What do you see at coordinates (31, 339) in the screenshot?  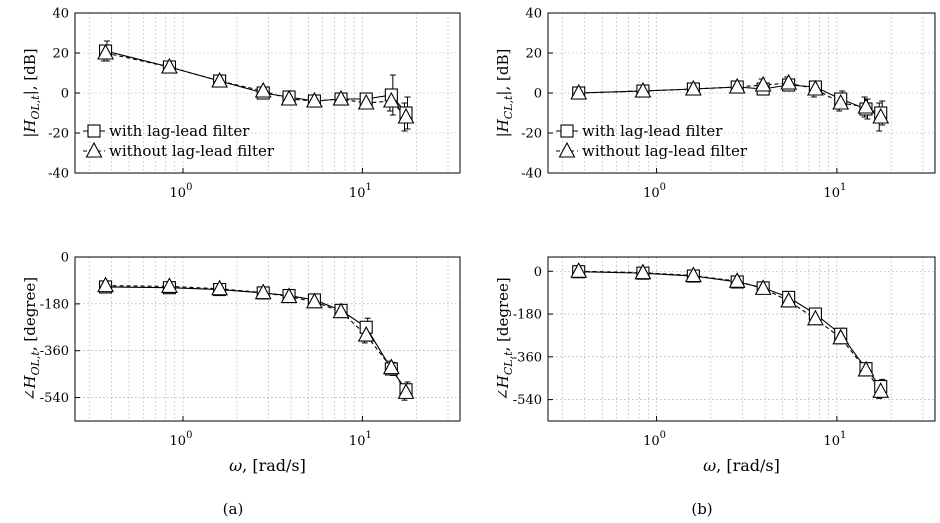 I see `y-axis-label: ∠HOL,t, [degree]` at bounding box center [31, 339].